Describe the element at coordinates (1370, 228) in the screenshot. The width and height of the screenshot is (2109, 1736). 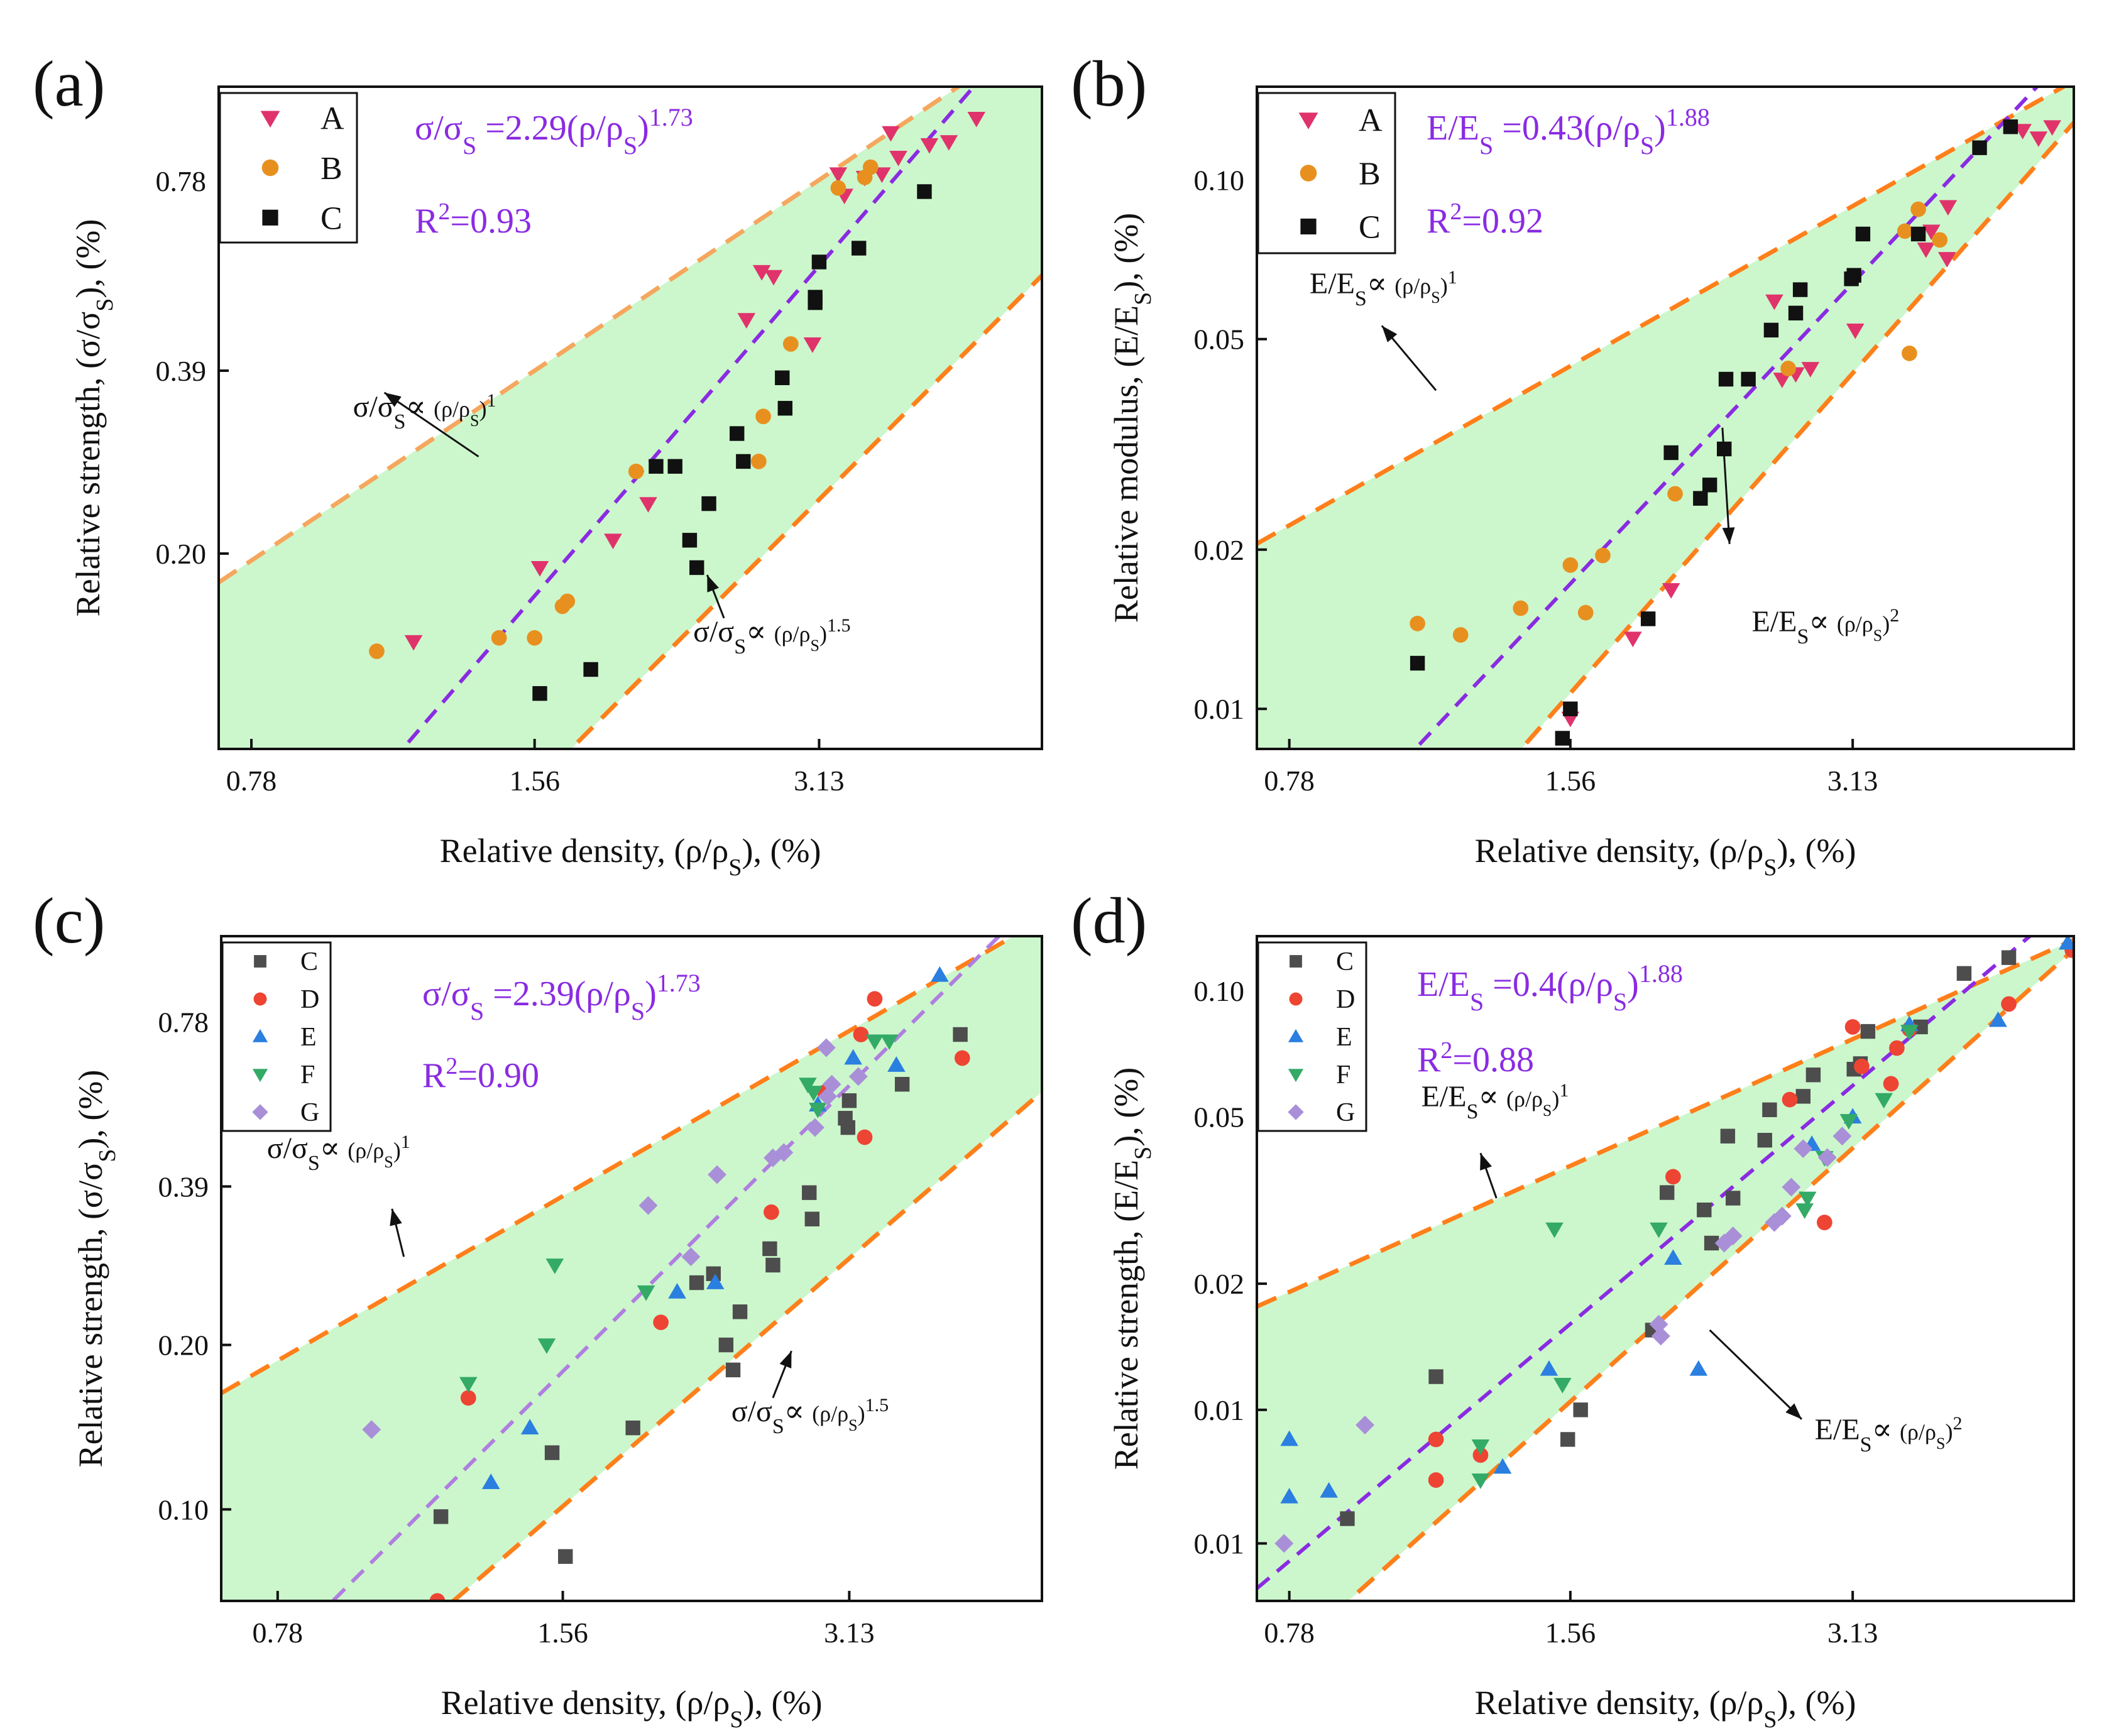
I see `legend-label: C` at that location.